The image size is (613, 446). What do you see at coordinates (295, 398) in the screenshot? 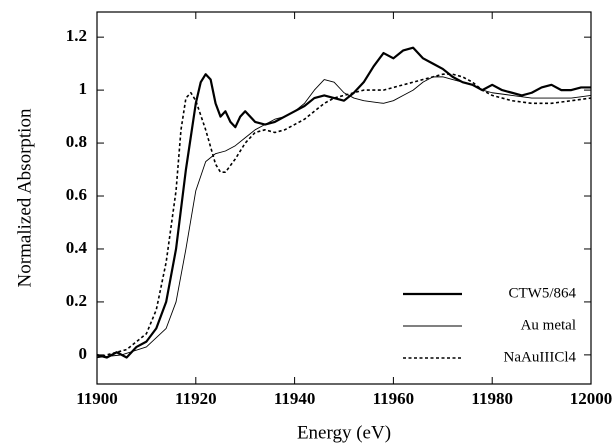
I see `x-tick-label: 11940` at bounding box center [295, 398].